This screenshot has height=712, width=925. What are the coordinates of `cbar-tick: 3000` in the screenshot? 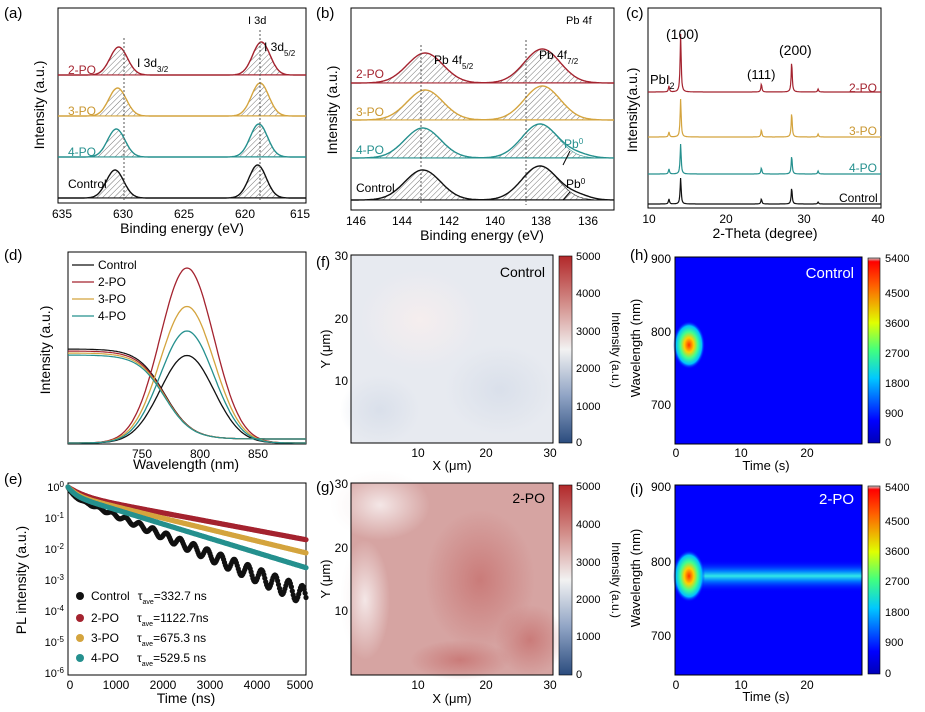 It's located at (588, 563).